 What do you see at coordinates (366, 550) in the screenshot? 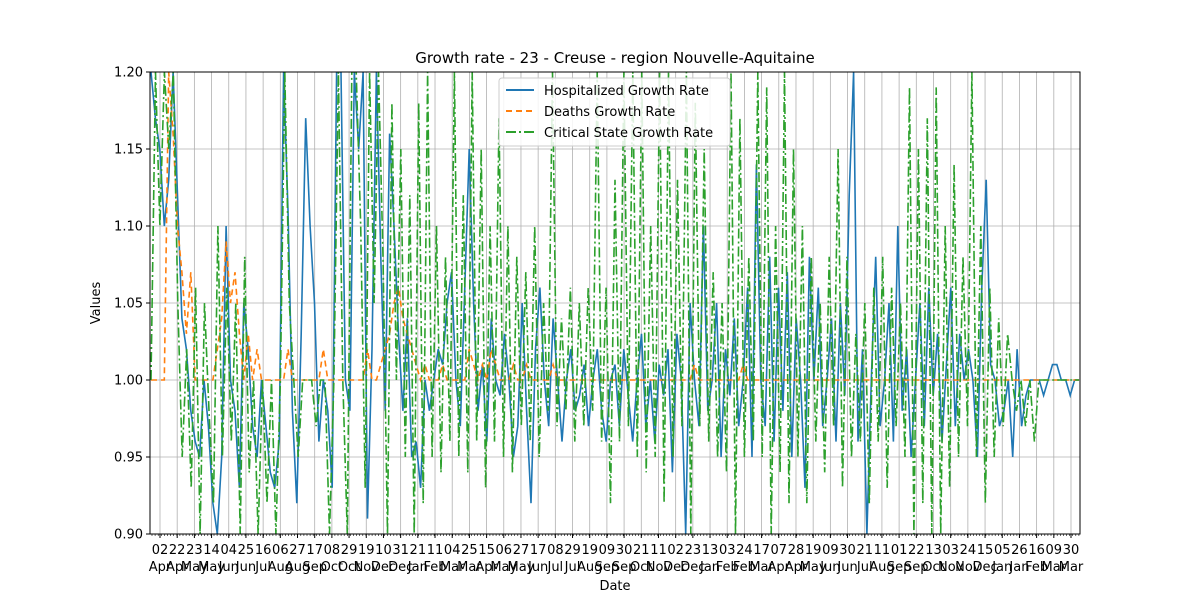
I see `x-tick-day: 19` at bounding box center [366, 550].